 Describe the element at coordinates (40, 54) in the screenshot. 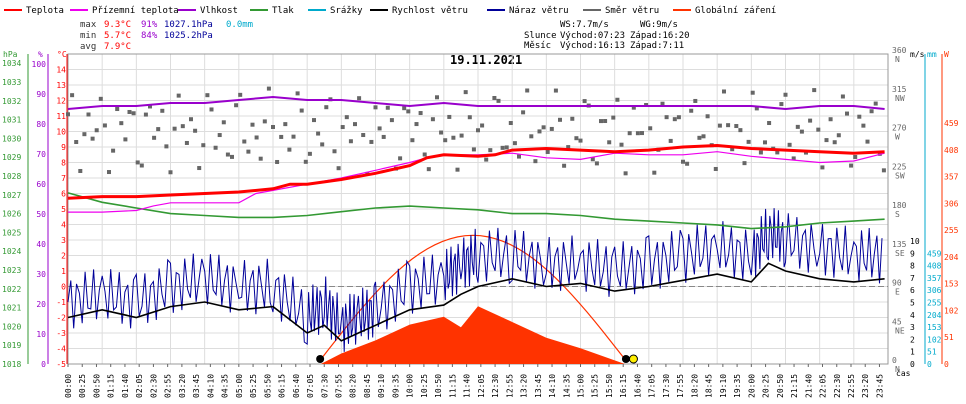

I see `unit-pct: %` at that location.